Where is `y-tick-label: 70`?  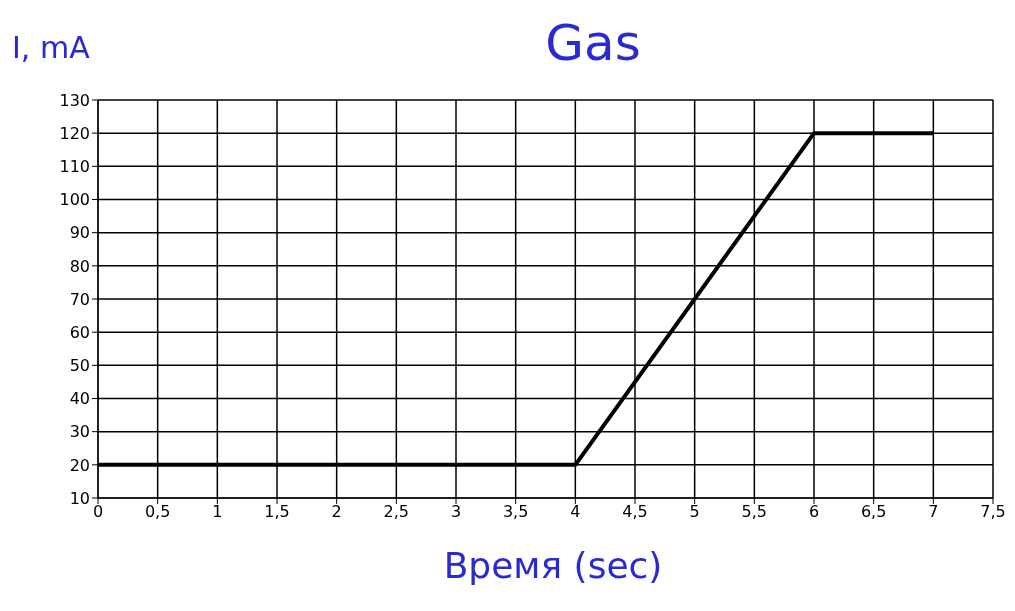 y-tick-label: 70 is located at coordinates (79, 299).